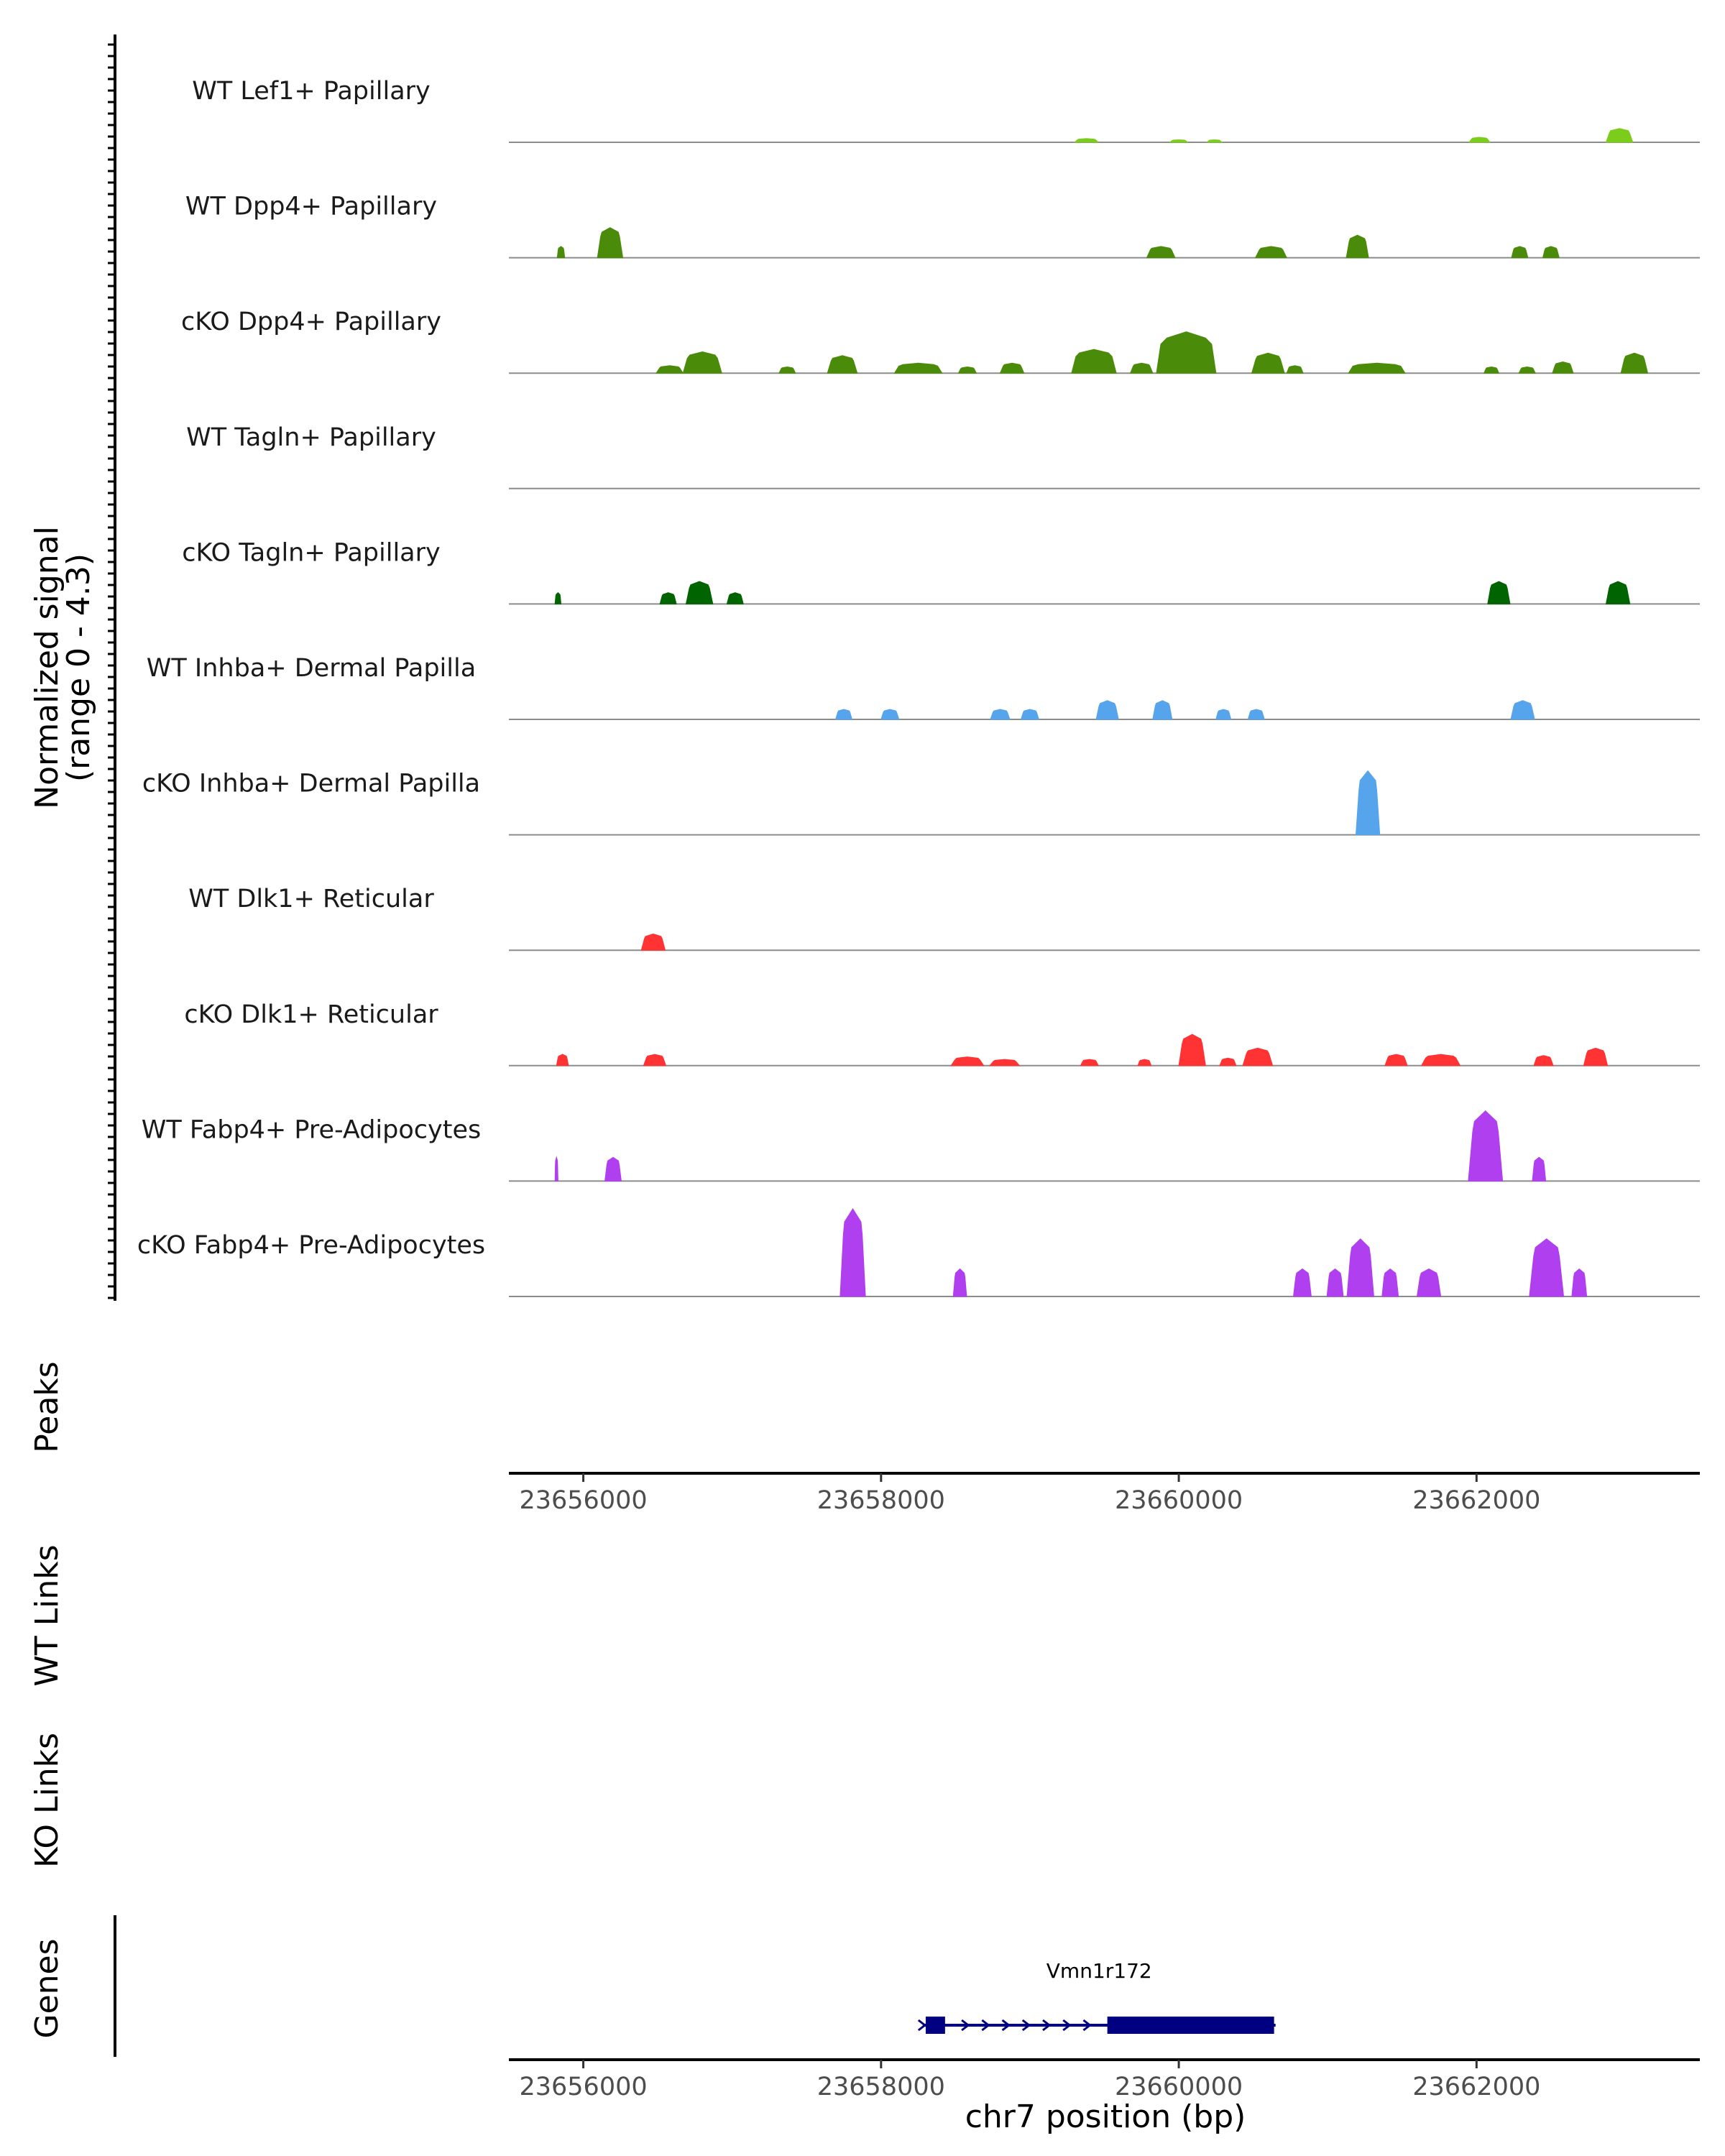  Describe the element at coordinates (311, 1246) in the screenshot. I see `track-label: cKO Fabp4+ Pre-Adipocytes` at that location.